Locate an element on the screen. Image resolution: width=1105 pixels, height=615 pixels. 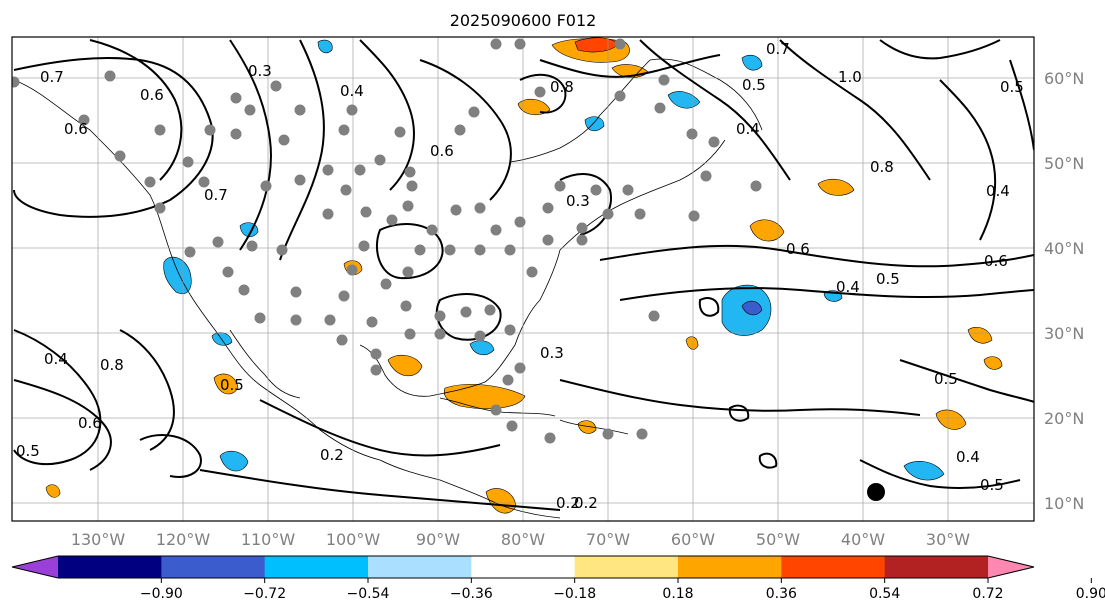
lon-label: 40°W is located at coordinates (863, 539).